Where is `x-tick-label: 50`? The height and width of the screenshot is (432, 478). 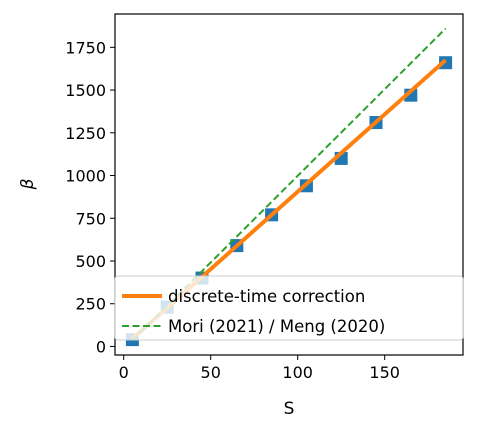 x-tick-label: 50 is located at coordinates (211, 372).